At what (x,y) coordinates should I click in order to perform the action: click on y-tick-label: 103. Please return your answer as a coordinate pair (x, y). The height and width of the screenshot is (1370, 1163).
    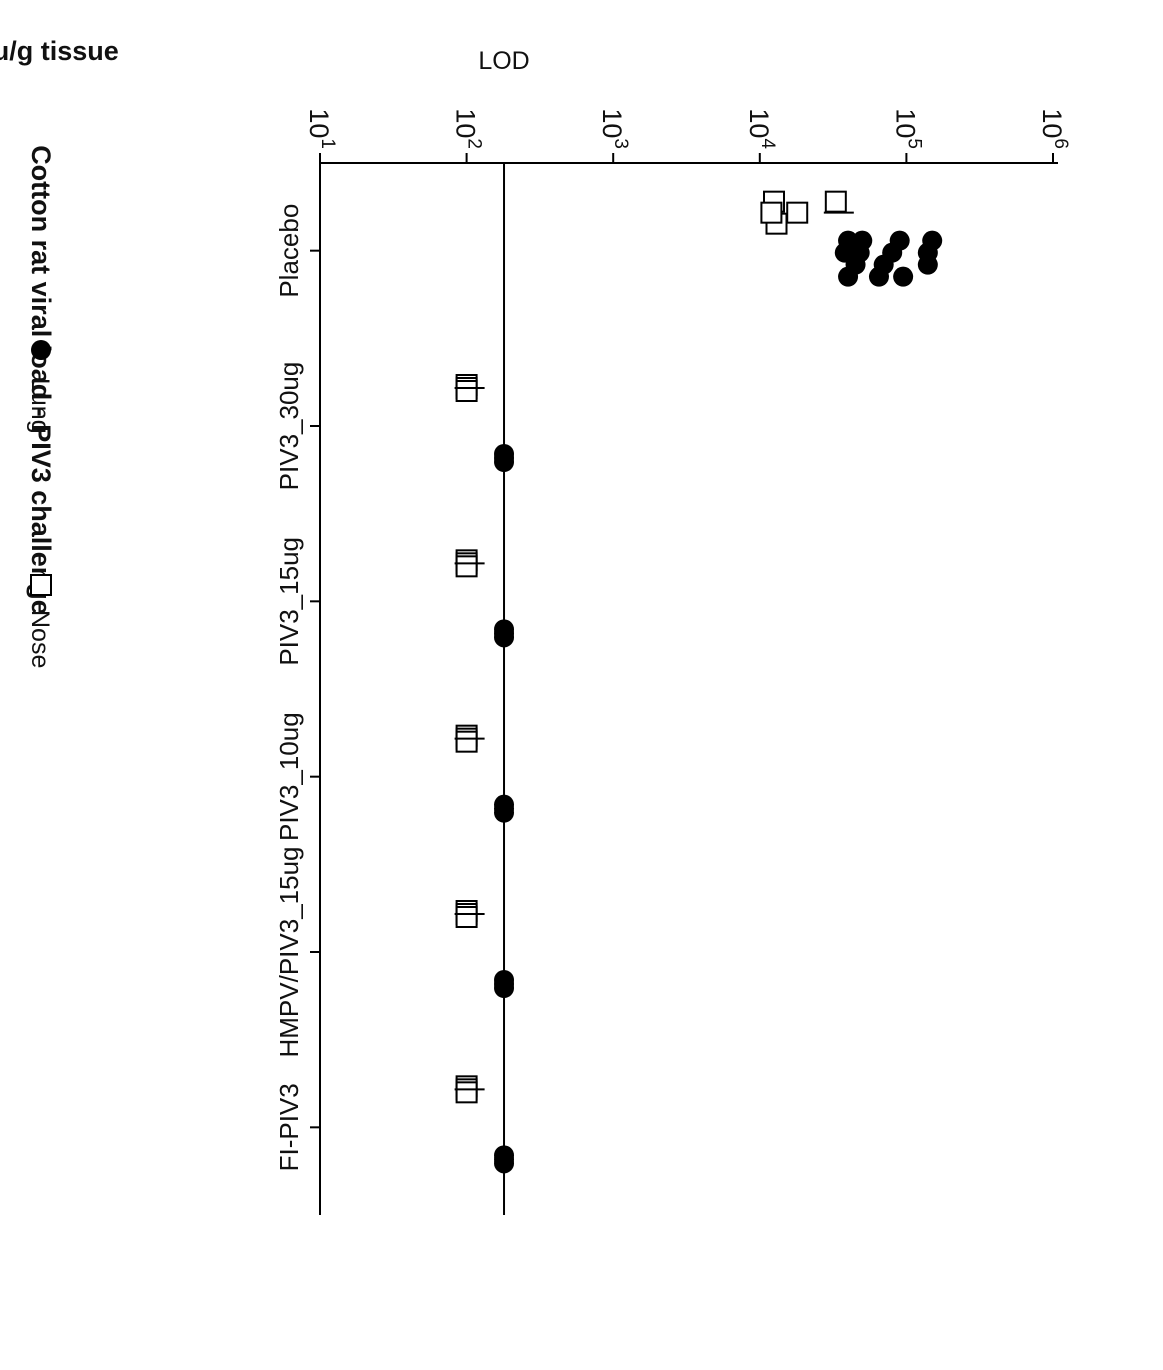
    Looking at the image, I should click on (614, 128).